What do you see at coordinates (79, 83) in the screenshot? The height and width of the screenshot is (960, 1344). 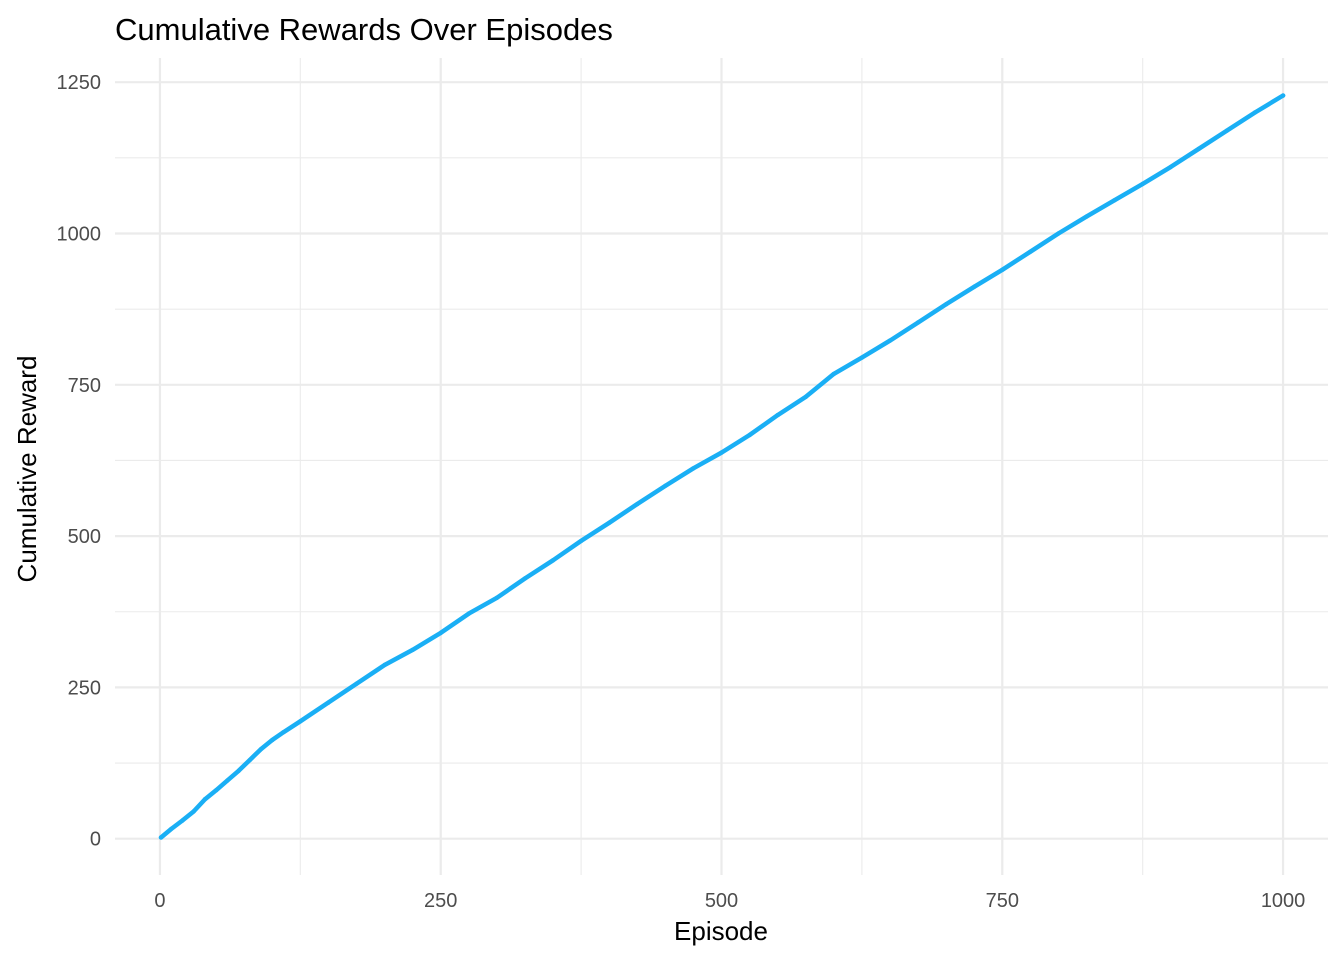 I see `y-tick-label: 1250` at bounding box center [79, 83].